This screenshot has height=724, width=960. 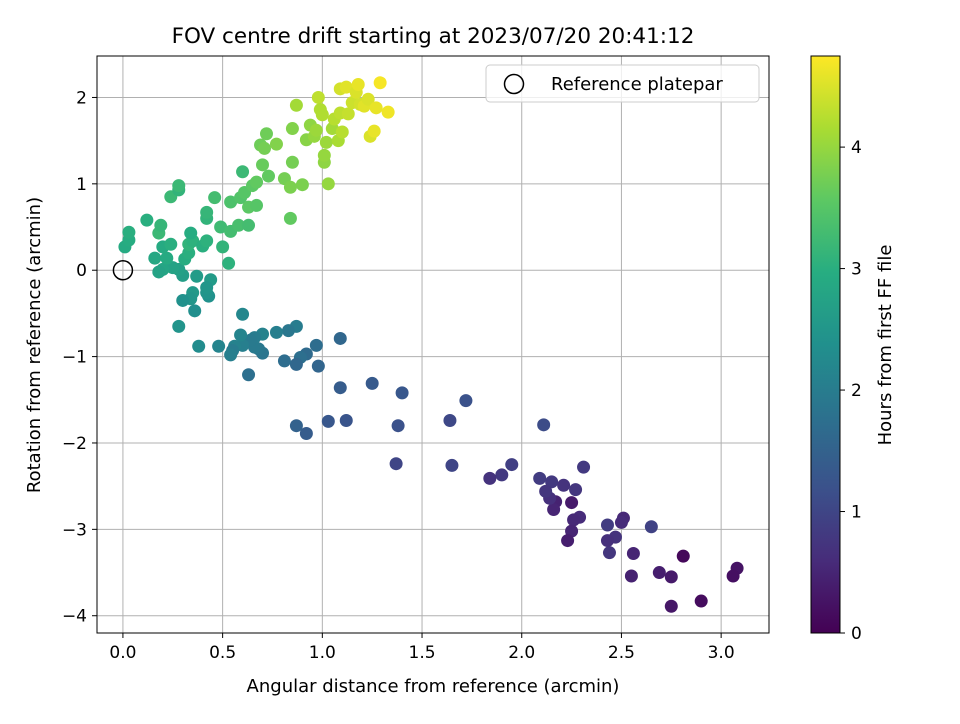 What do you see at coordinates (74, 617) in the screenshot?
I see `y-tick-label: −4` at bounding box center [74, 617].